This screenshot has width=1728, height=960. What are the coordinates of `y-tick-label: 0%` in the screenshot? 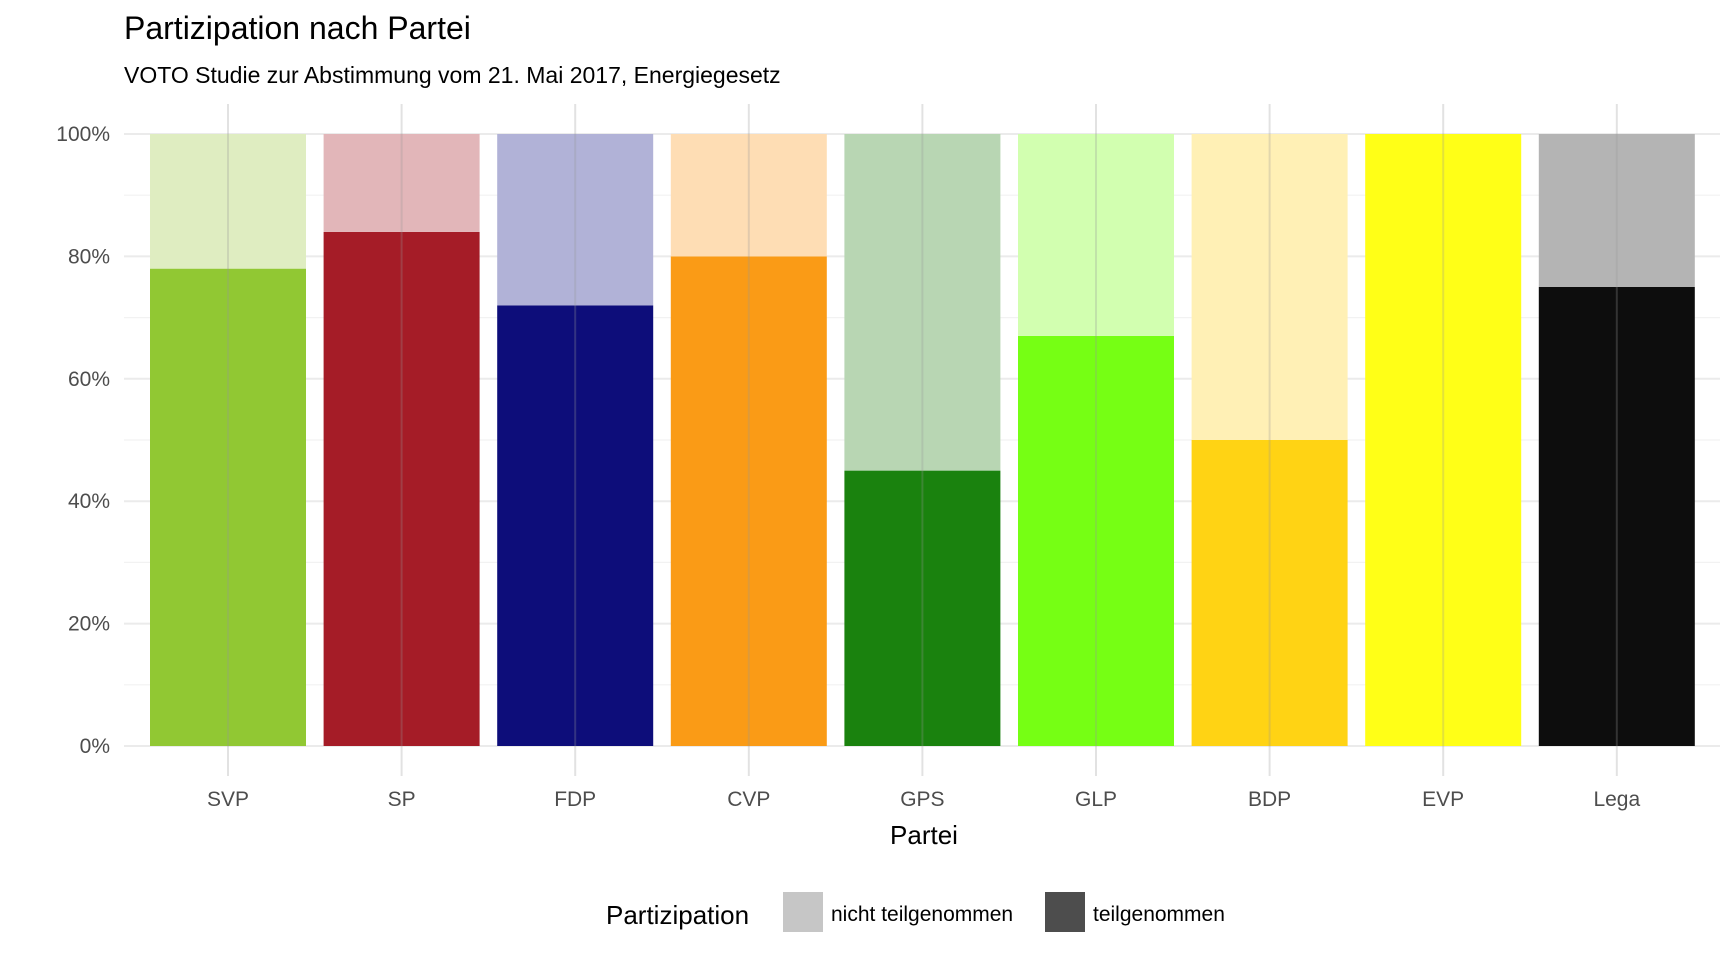 It's located at (95, 746).